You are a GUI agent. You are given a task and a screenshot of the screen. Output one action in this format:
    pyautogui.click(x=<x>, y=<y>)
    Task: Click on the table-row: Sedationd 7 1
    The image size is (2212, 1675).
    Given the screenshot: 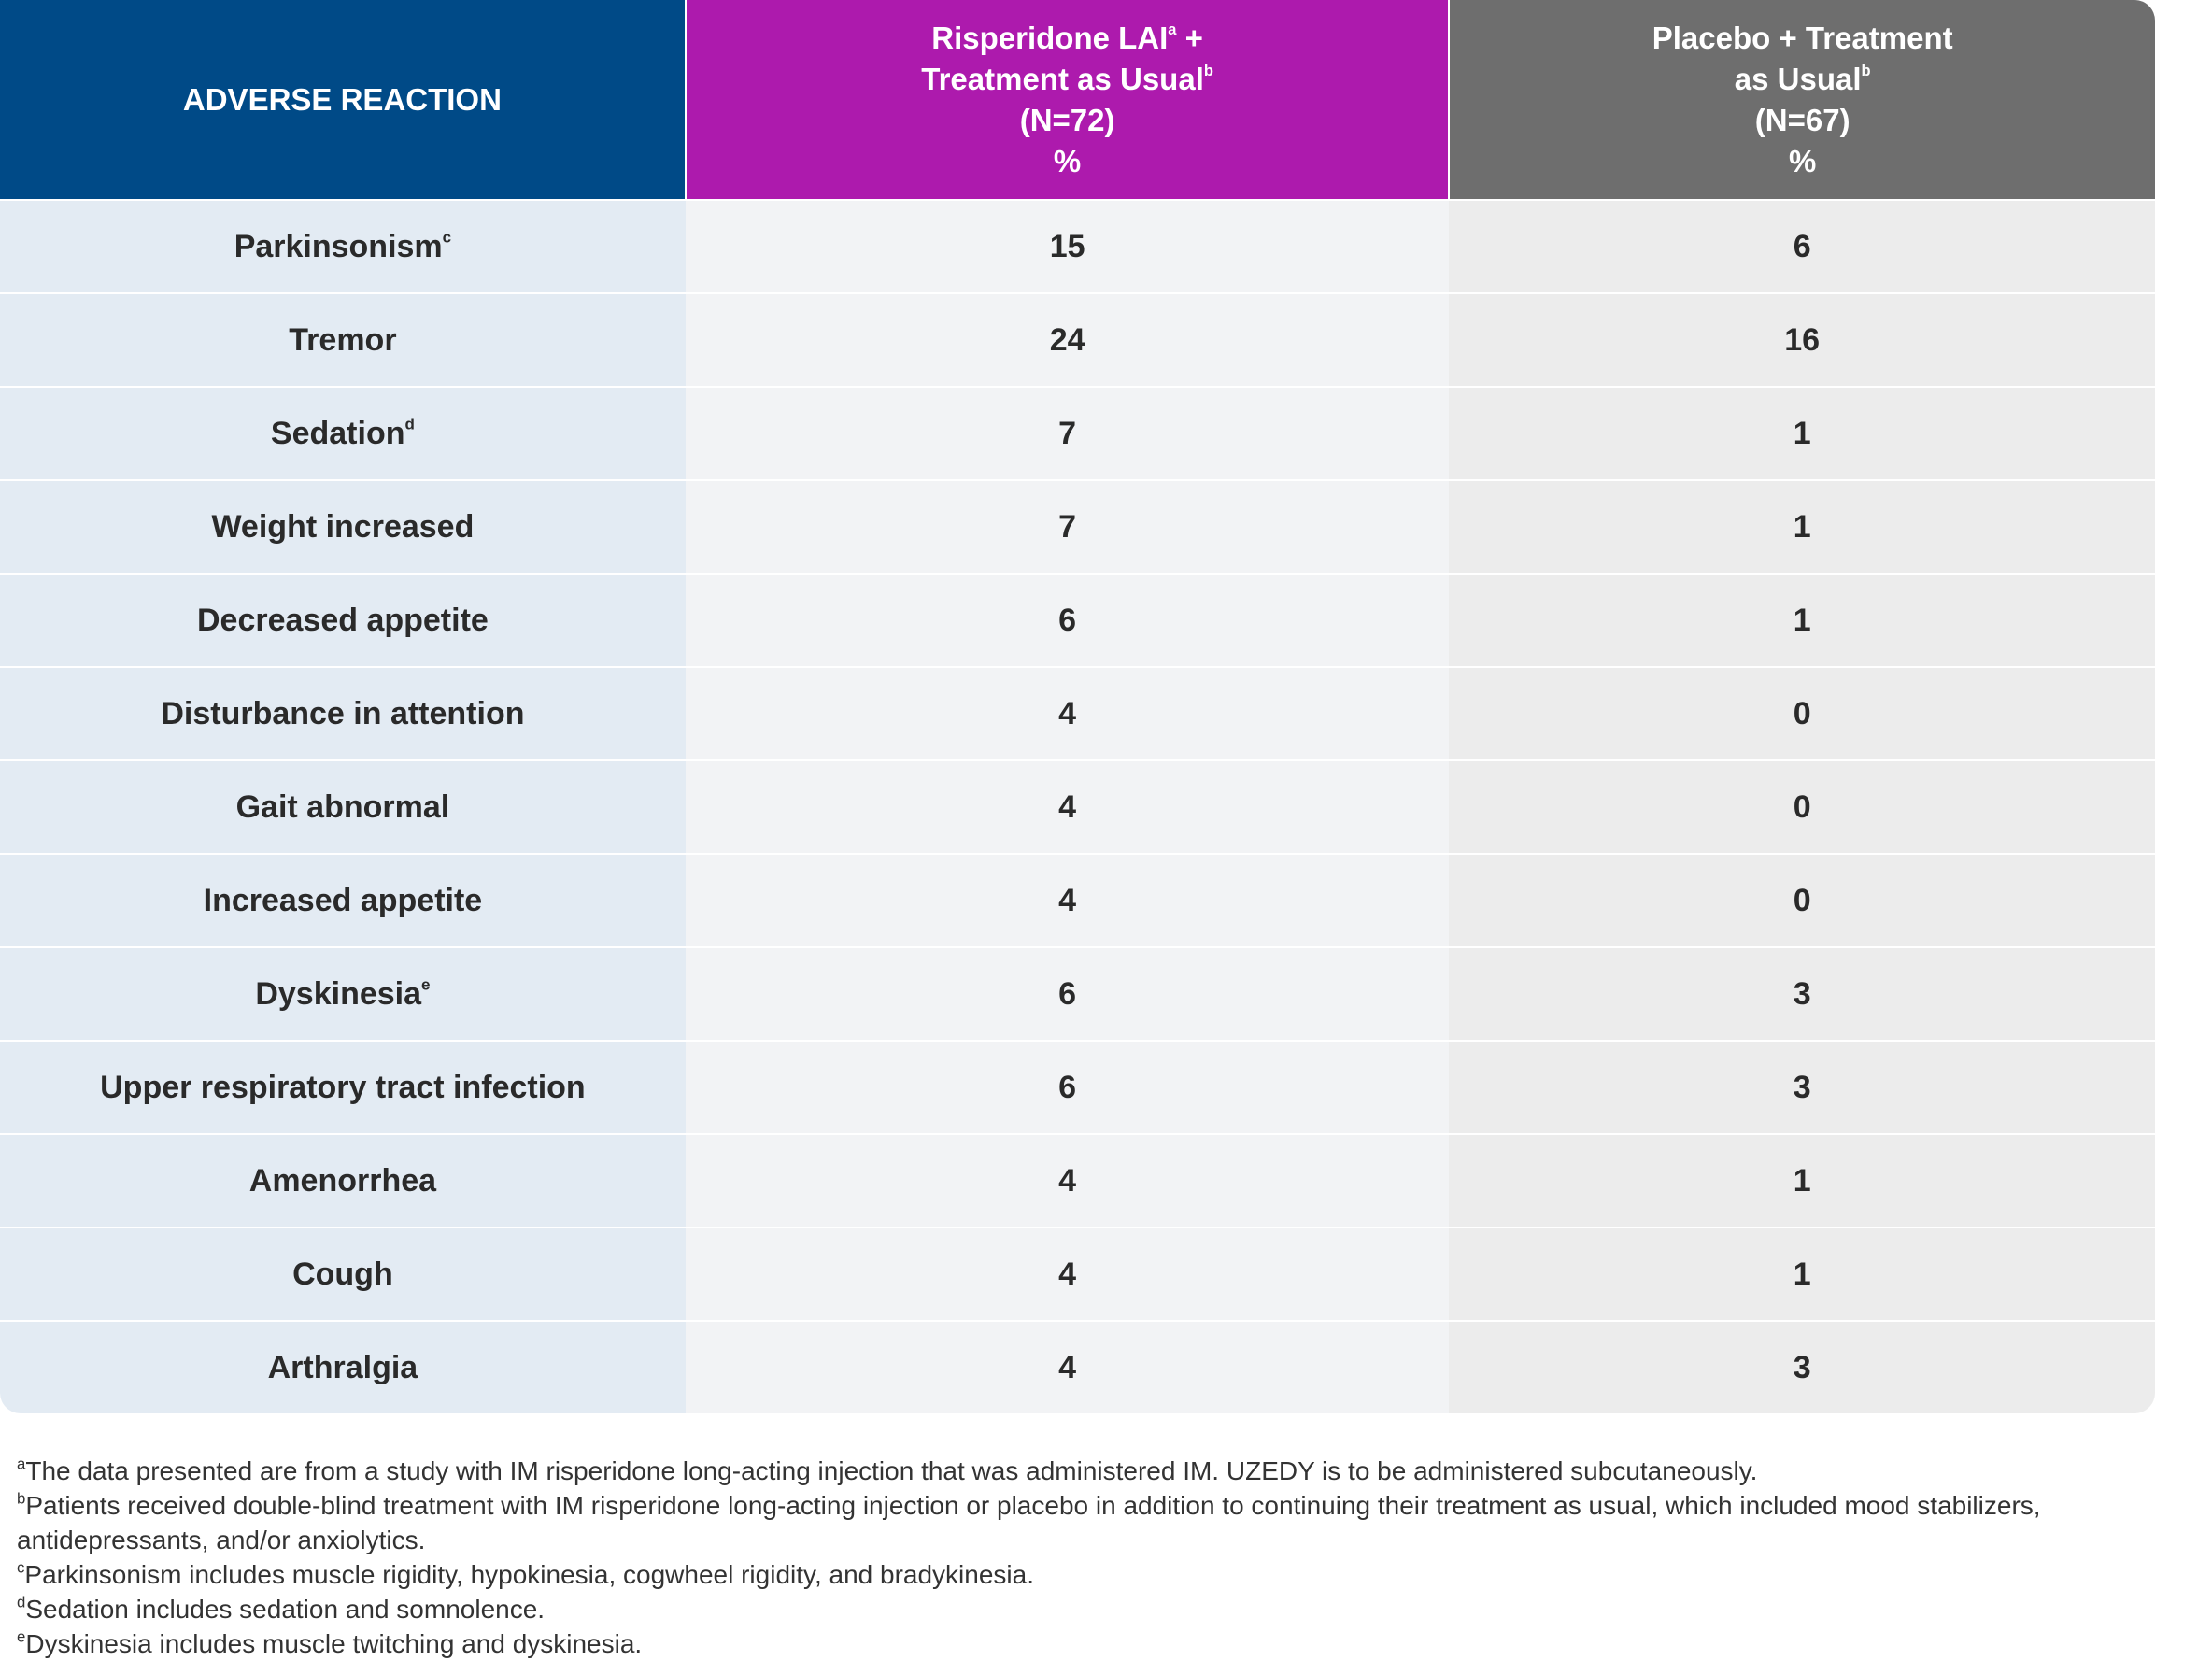 What is the action you would take?
    pyautogui.click(x=1077, y=433)
    